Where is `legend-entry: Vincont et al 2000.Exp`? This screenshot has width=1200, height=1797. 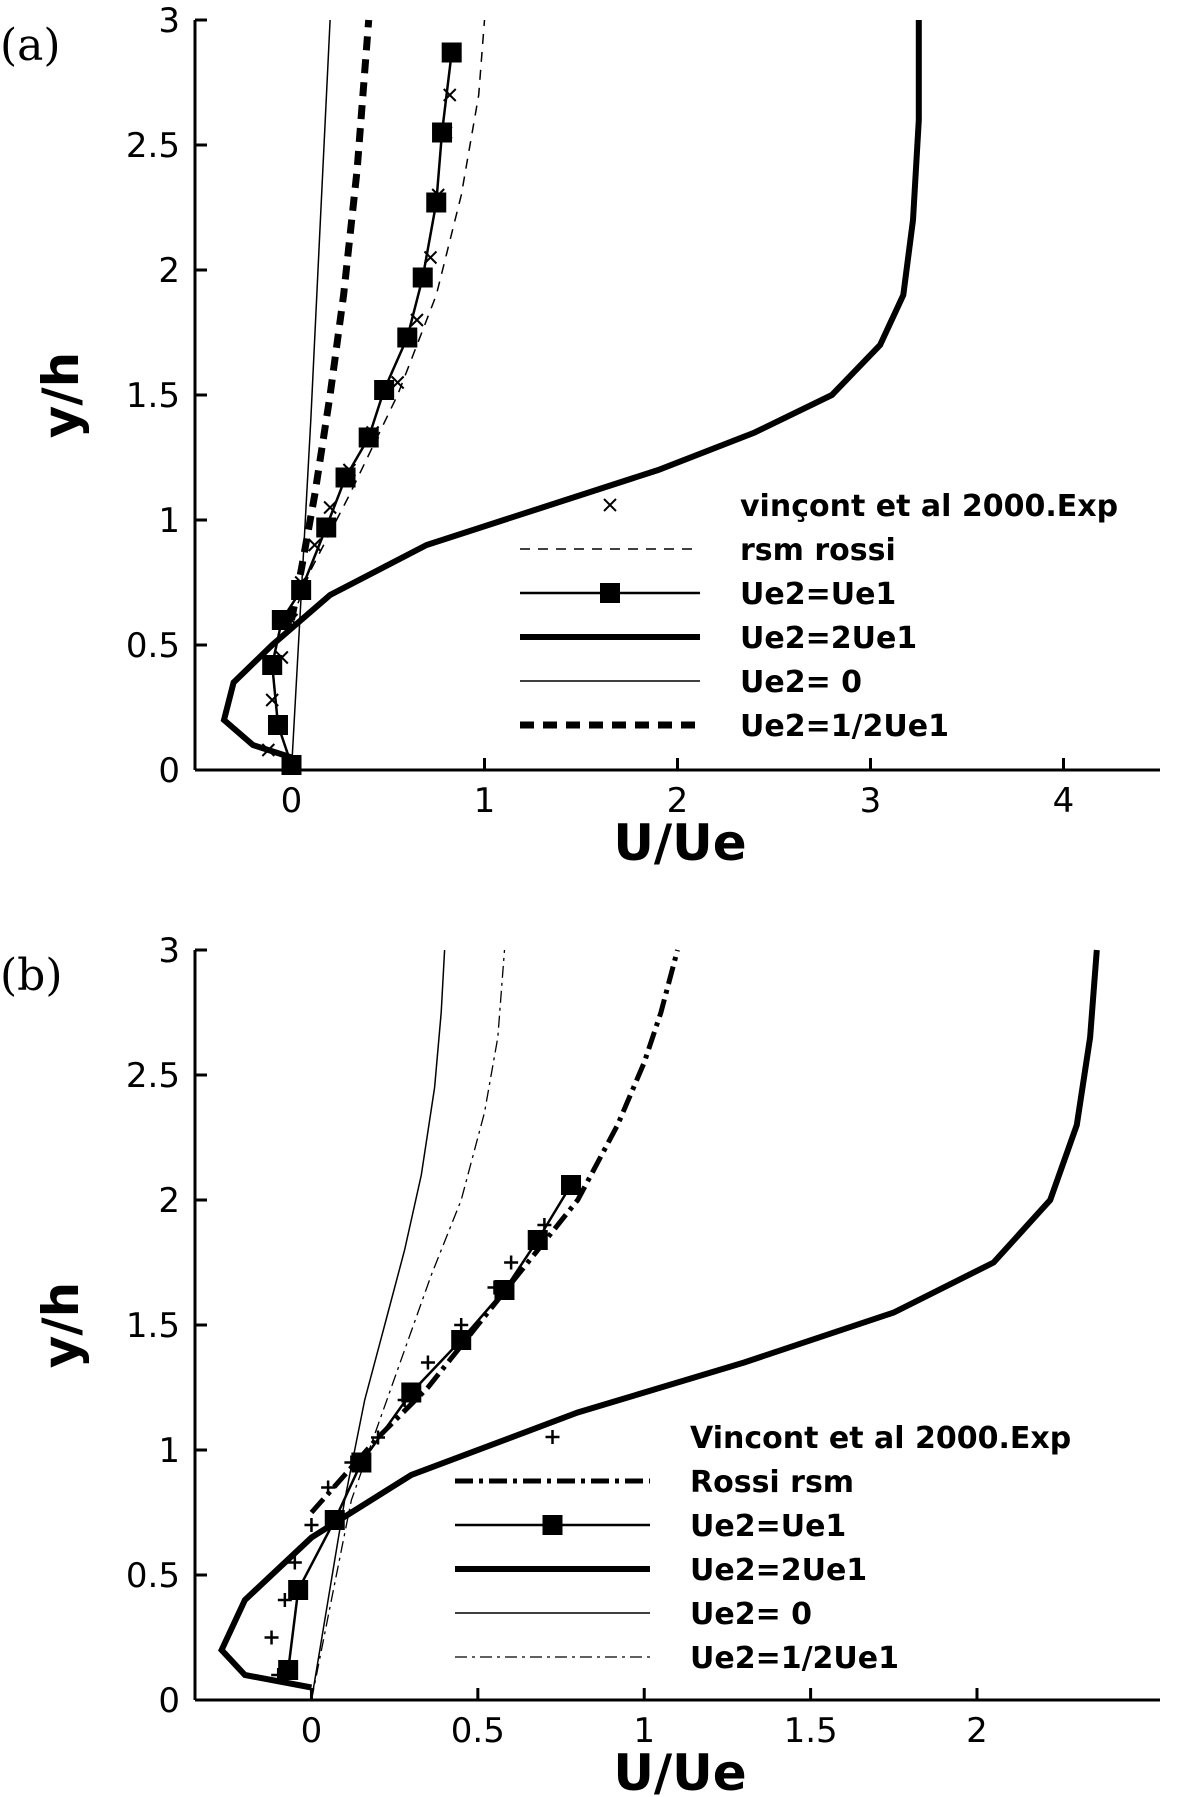
legend-entry: Vincont et al 2000.Exp is located at coordinates (808, 1438).